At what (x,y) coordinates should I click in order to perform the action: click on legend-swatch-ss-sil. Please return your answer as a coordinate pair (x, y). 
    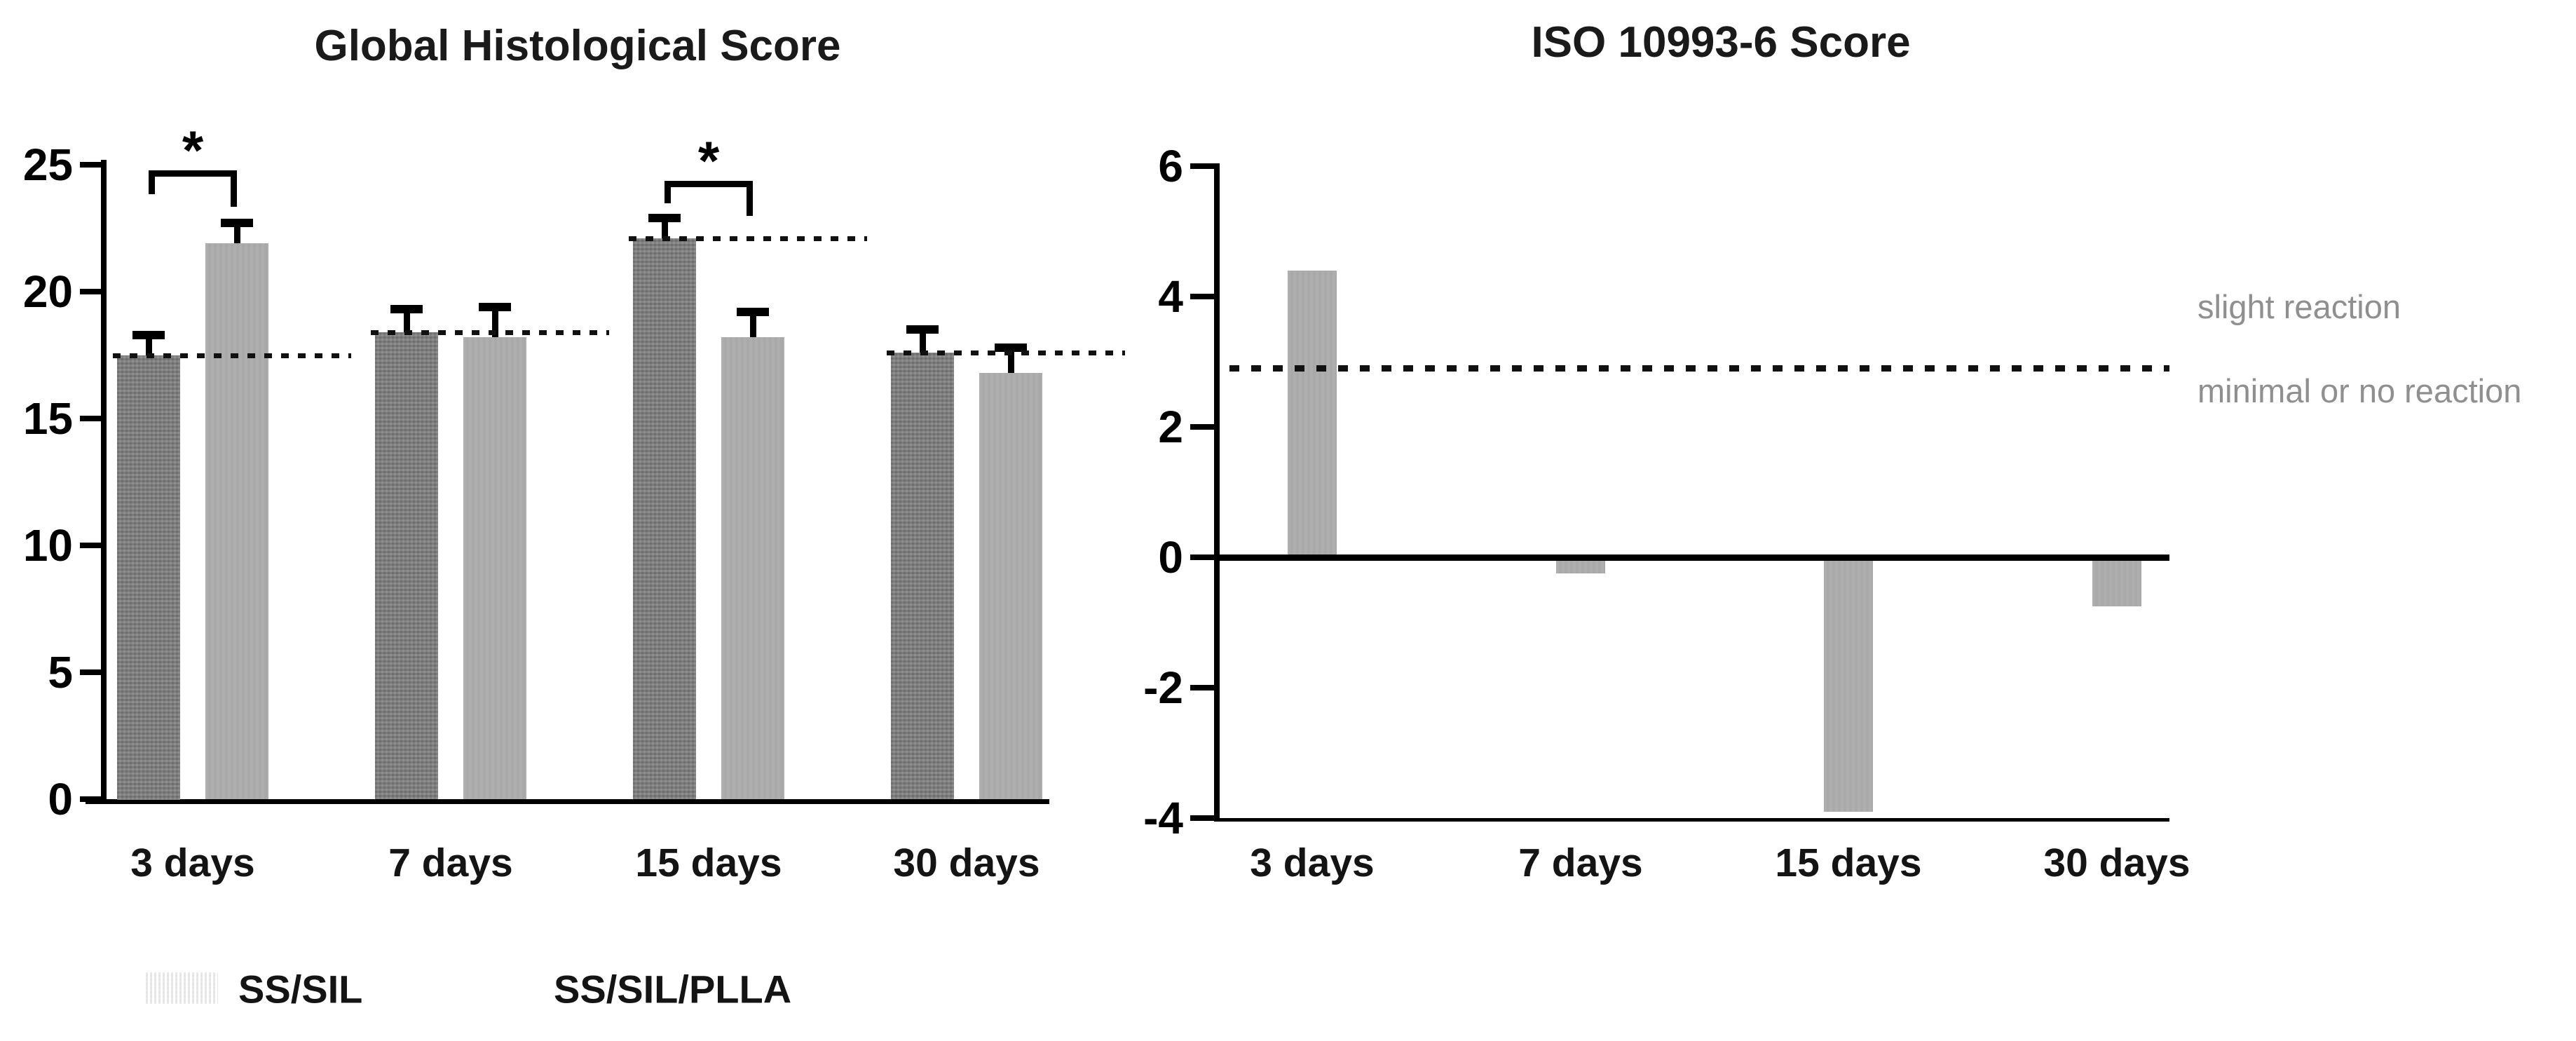
    Looking at the image, I should click on (182, 988).